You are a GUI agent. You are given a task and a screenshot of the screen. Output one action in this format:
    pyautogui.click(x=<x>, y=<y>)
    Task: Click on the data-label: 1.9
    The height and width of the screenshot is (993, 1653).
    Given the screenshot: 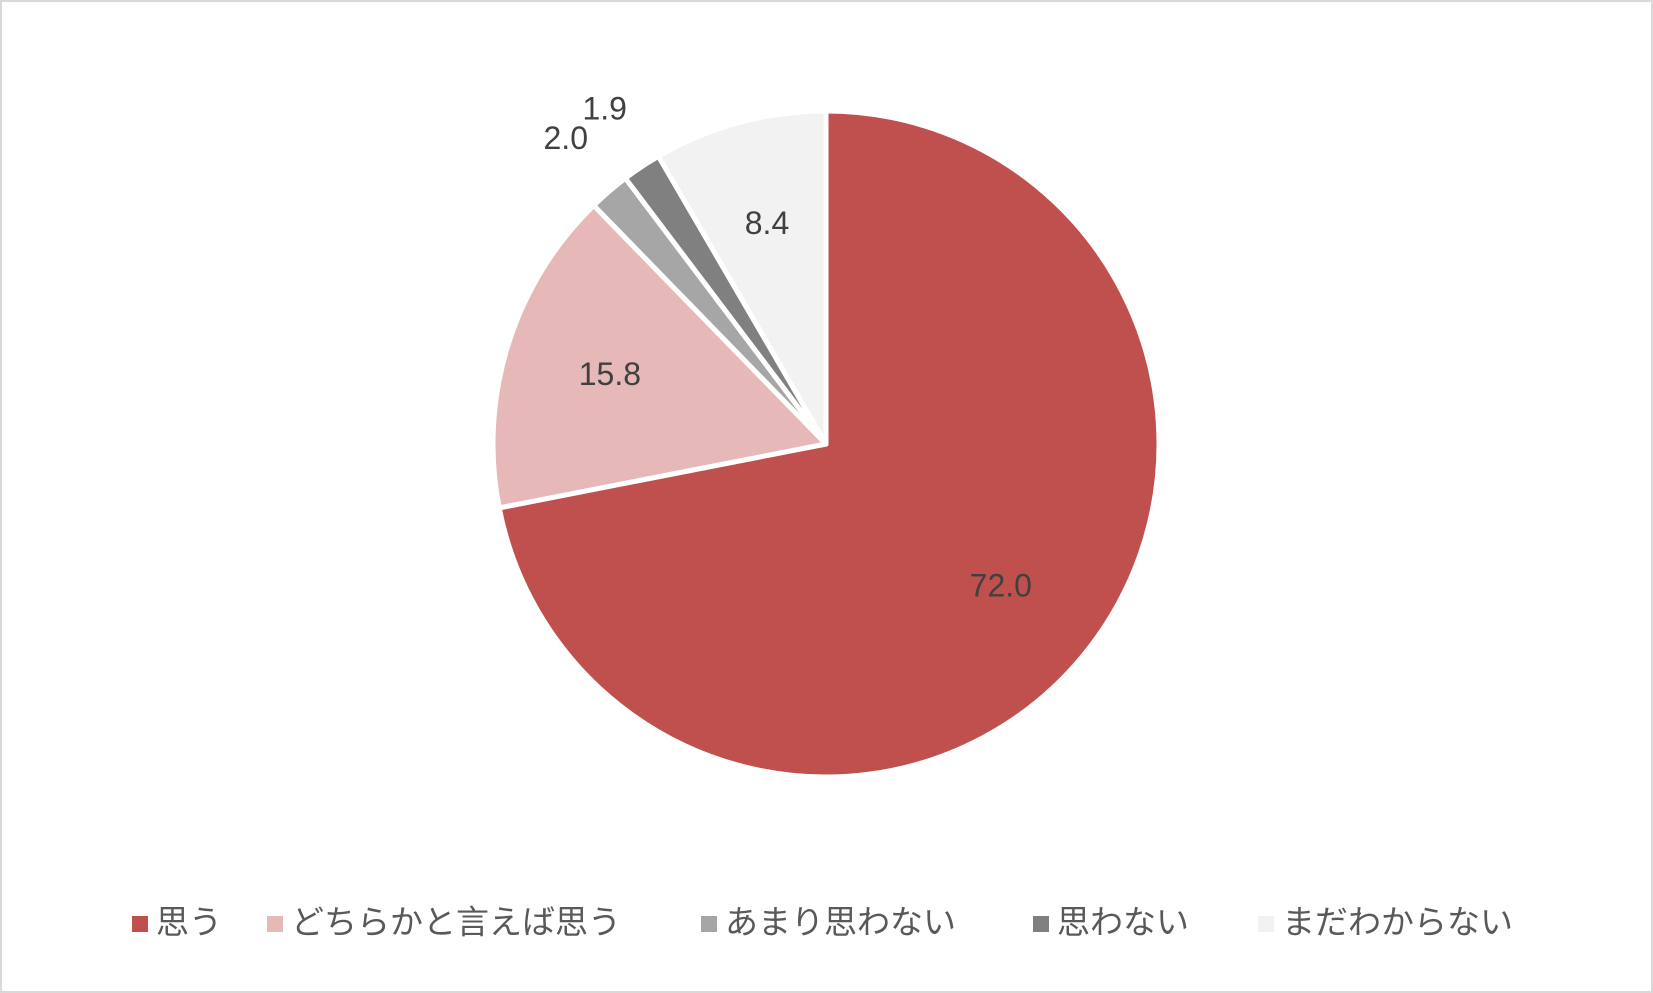 What is the action you would take?
    pyautogui.click(x=604, y=109)
    